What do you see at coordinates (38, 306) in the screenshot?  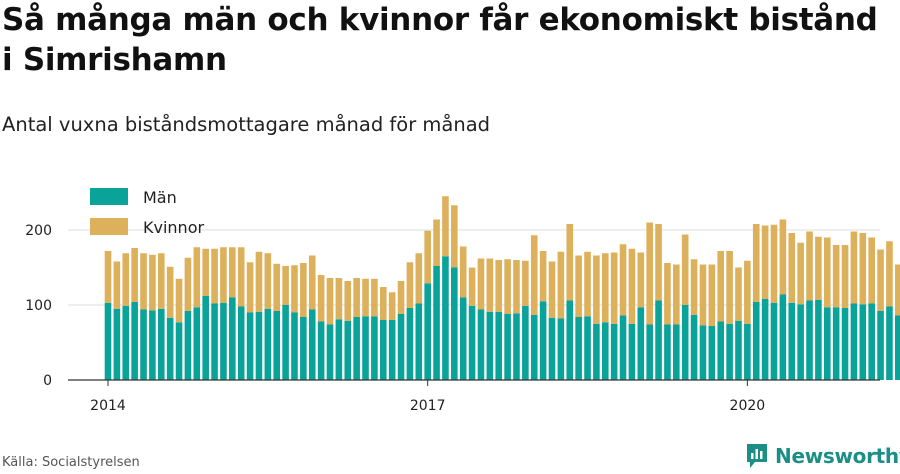 I see `y-tick-label: 100` at bounding box center [38, 306].